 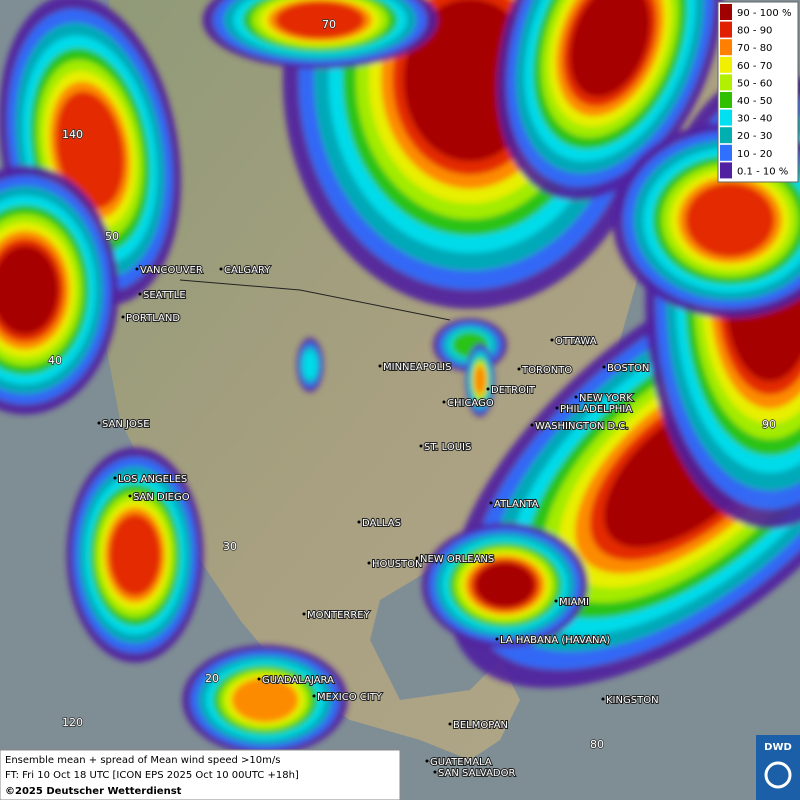 I want to click on city-label: GUATEMALA, so click(x=461, y=762).